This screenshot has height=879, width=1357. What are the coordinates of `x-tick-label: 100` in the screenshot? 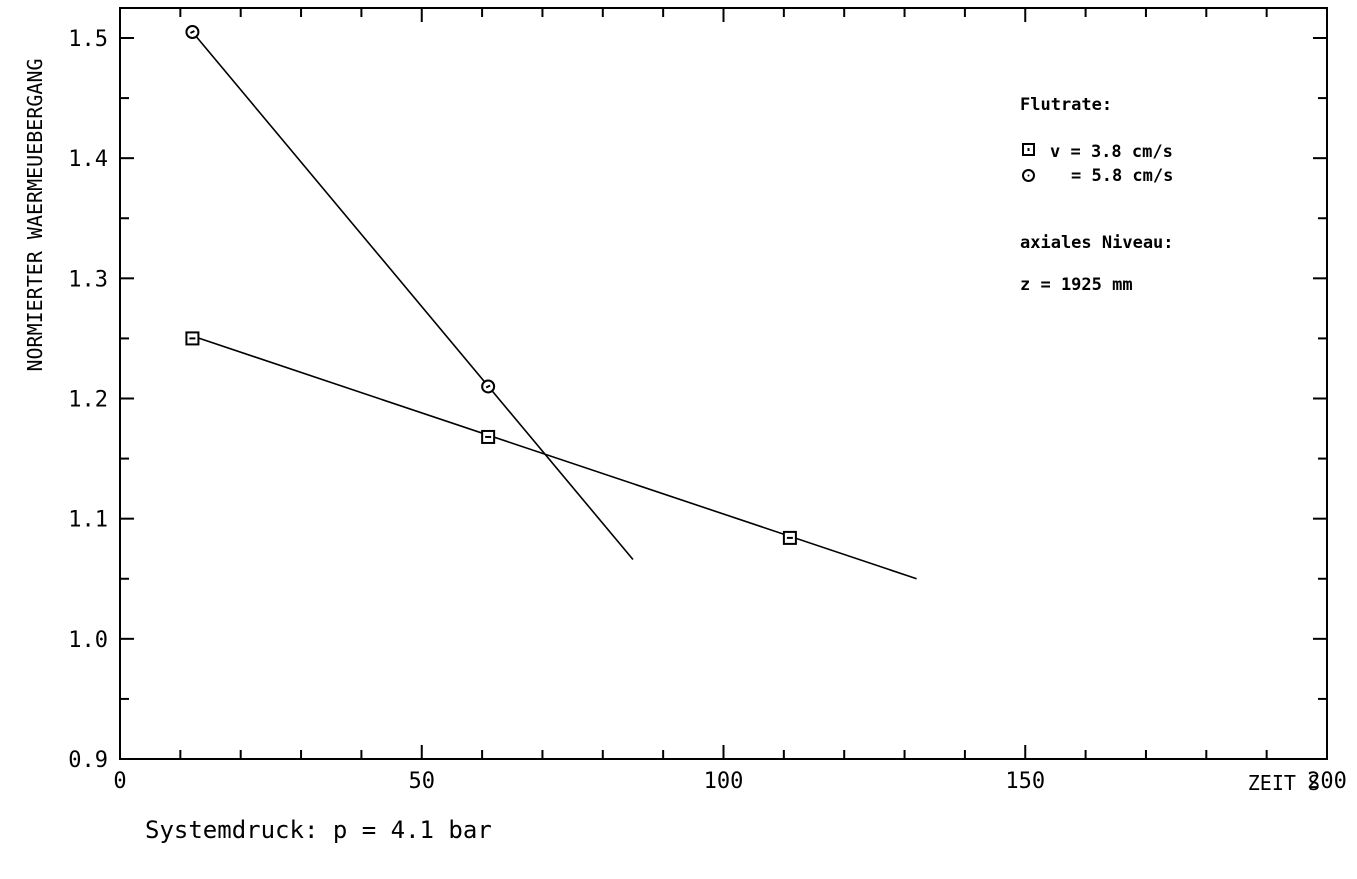 It's located at (724, 781).